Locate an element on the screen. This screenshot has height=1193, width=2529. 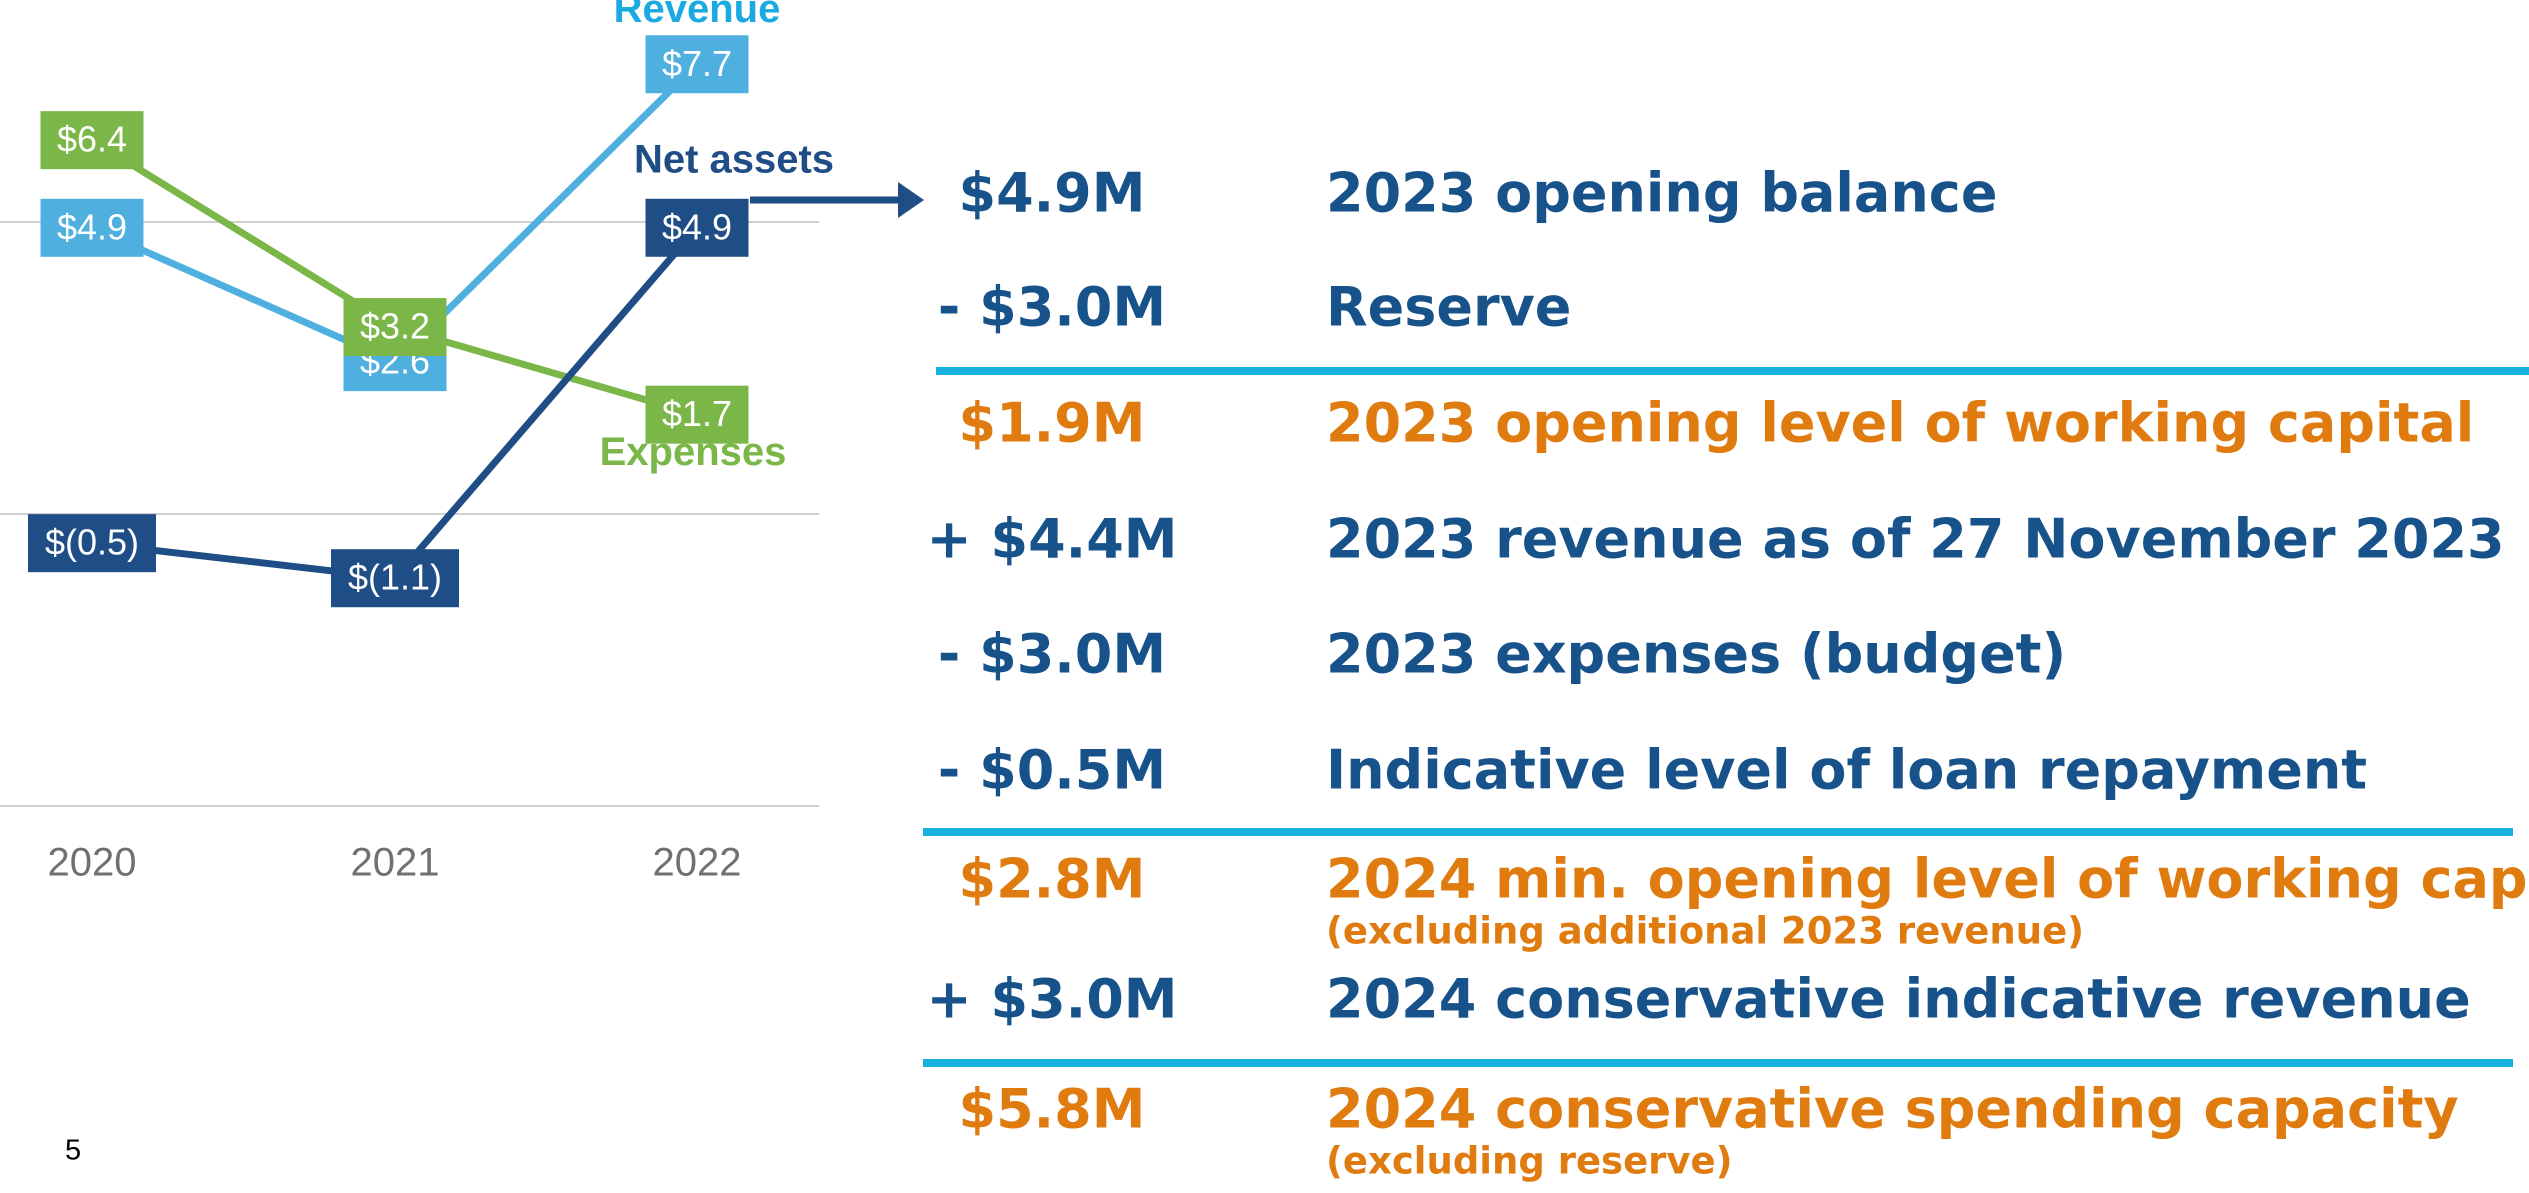
data-label: $3.2 is located at coordinates (395, 326).